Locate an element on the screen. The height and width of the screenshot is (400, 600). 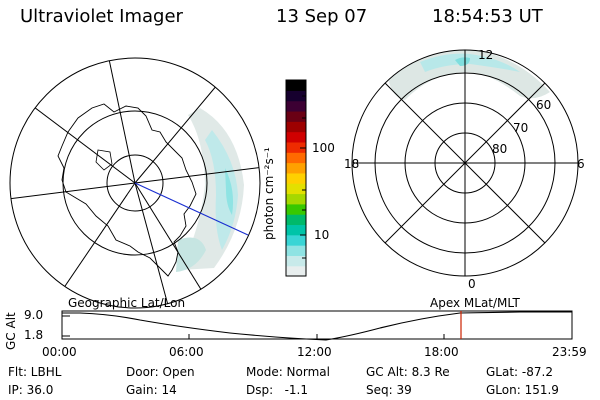
door-info: Door: Open is located at coordinates (160, 372).